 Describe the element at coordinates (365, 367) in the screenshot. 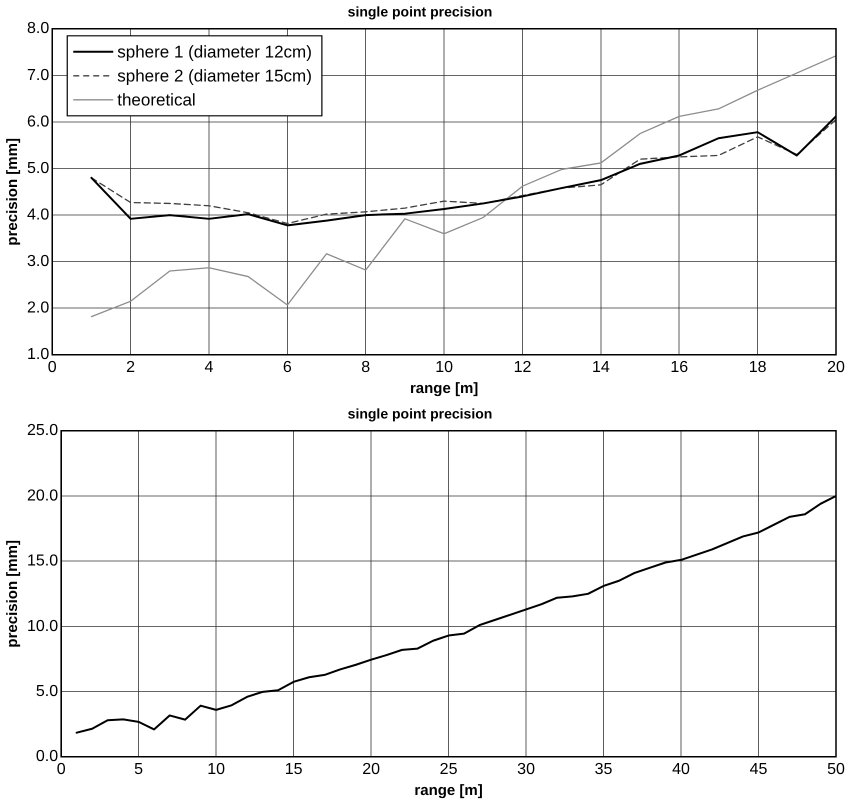

I see `x-tick-label: 8` at that location.